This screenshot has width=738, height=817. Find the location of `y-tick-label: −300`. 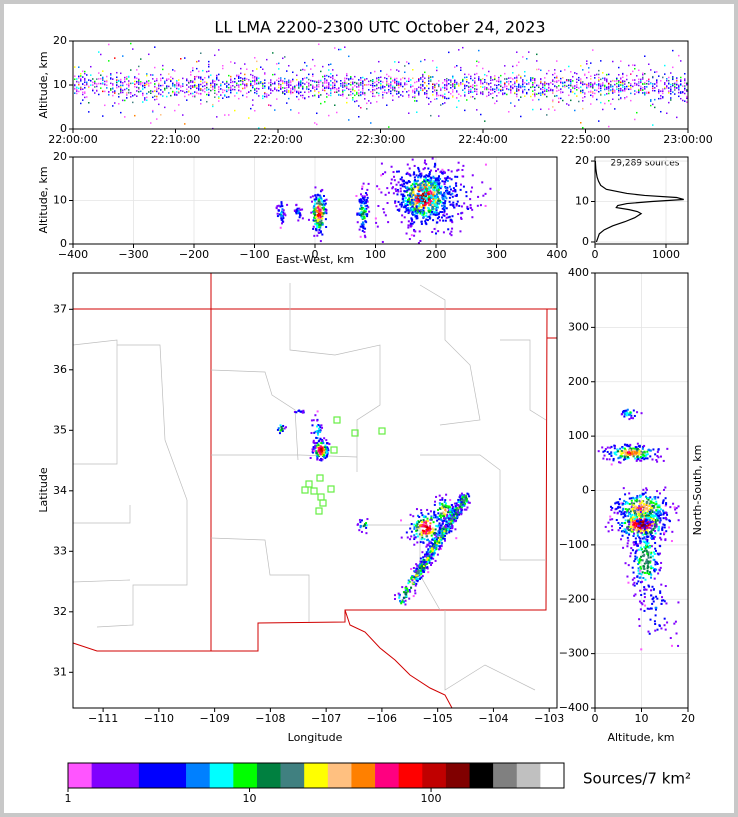

y-tick-label: −300 is located at coordinates (574, 653).